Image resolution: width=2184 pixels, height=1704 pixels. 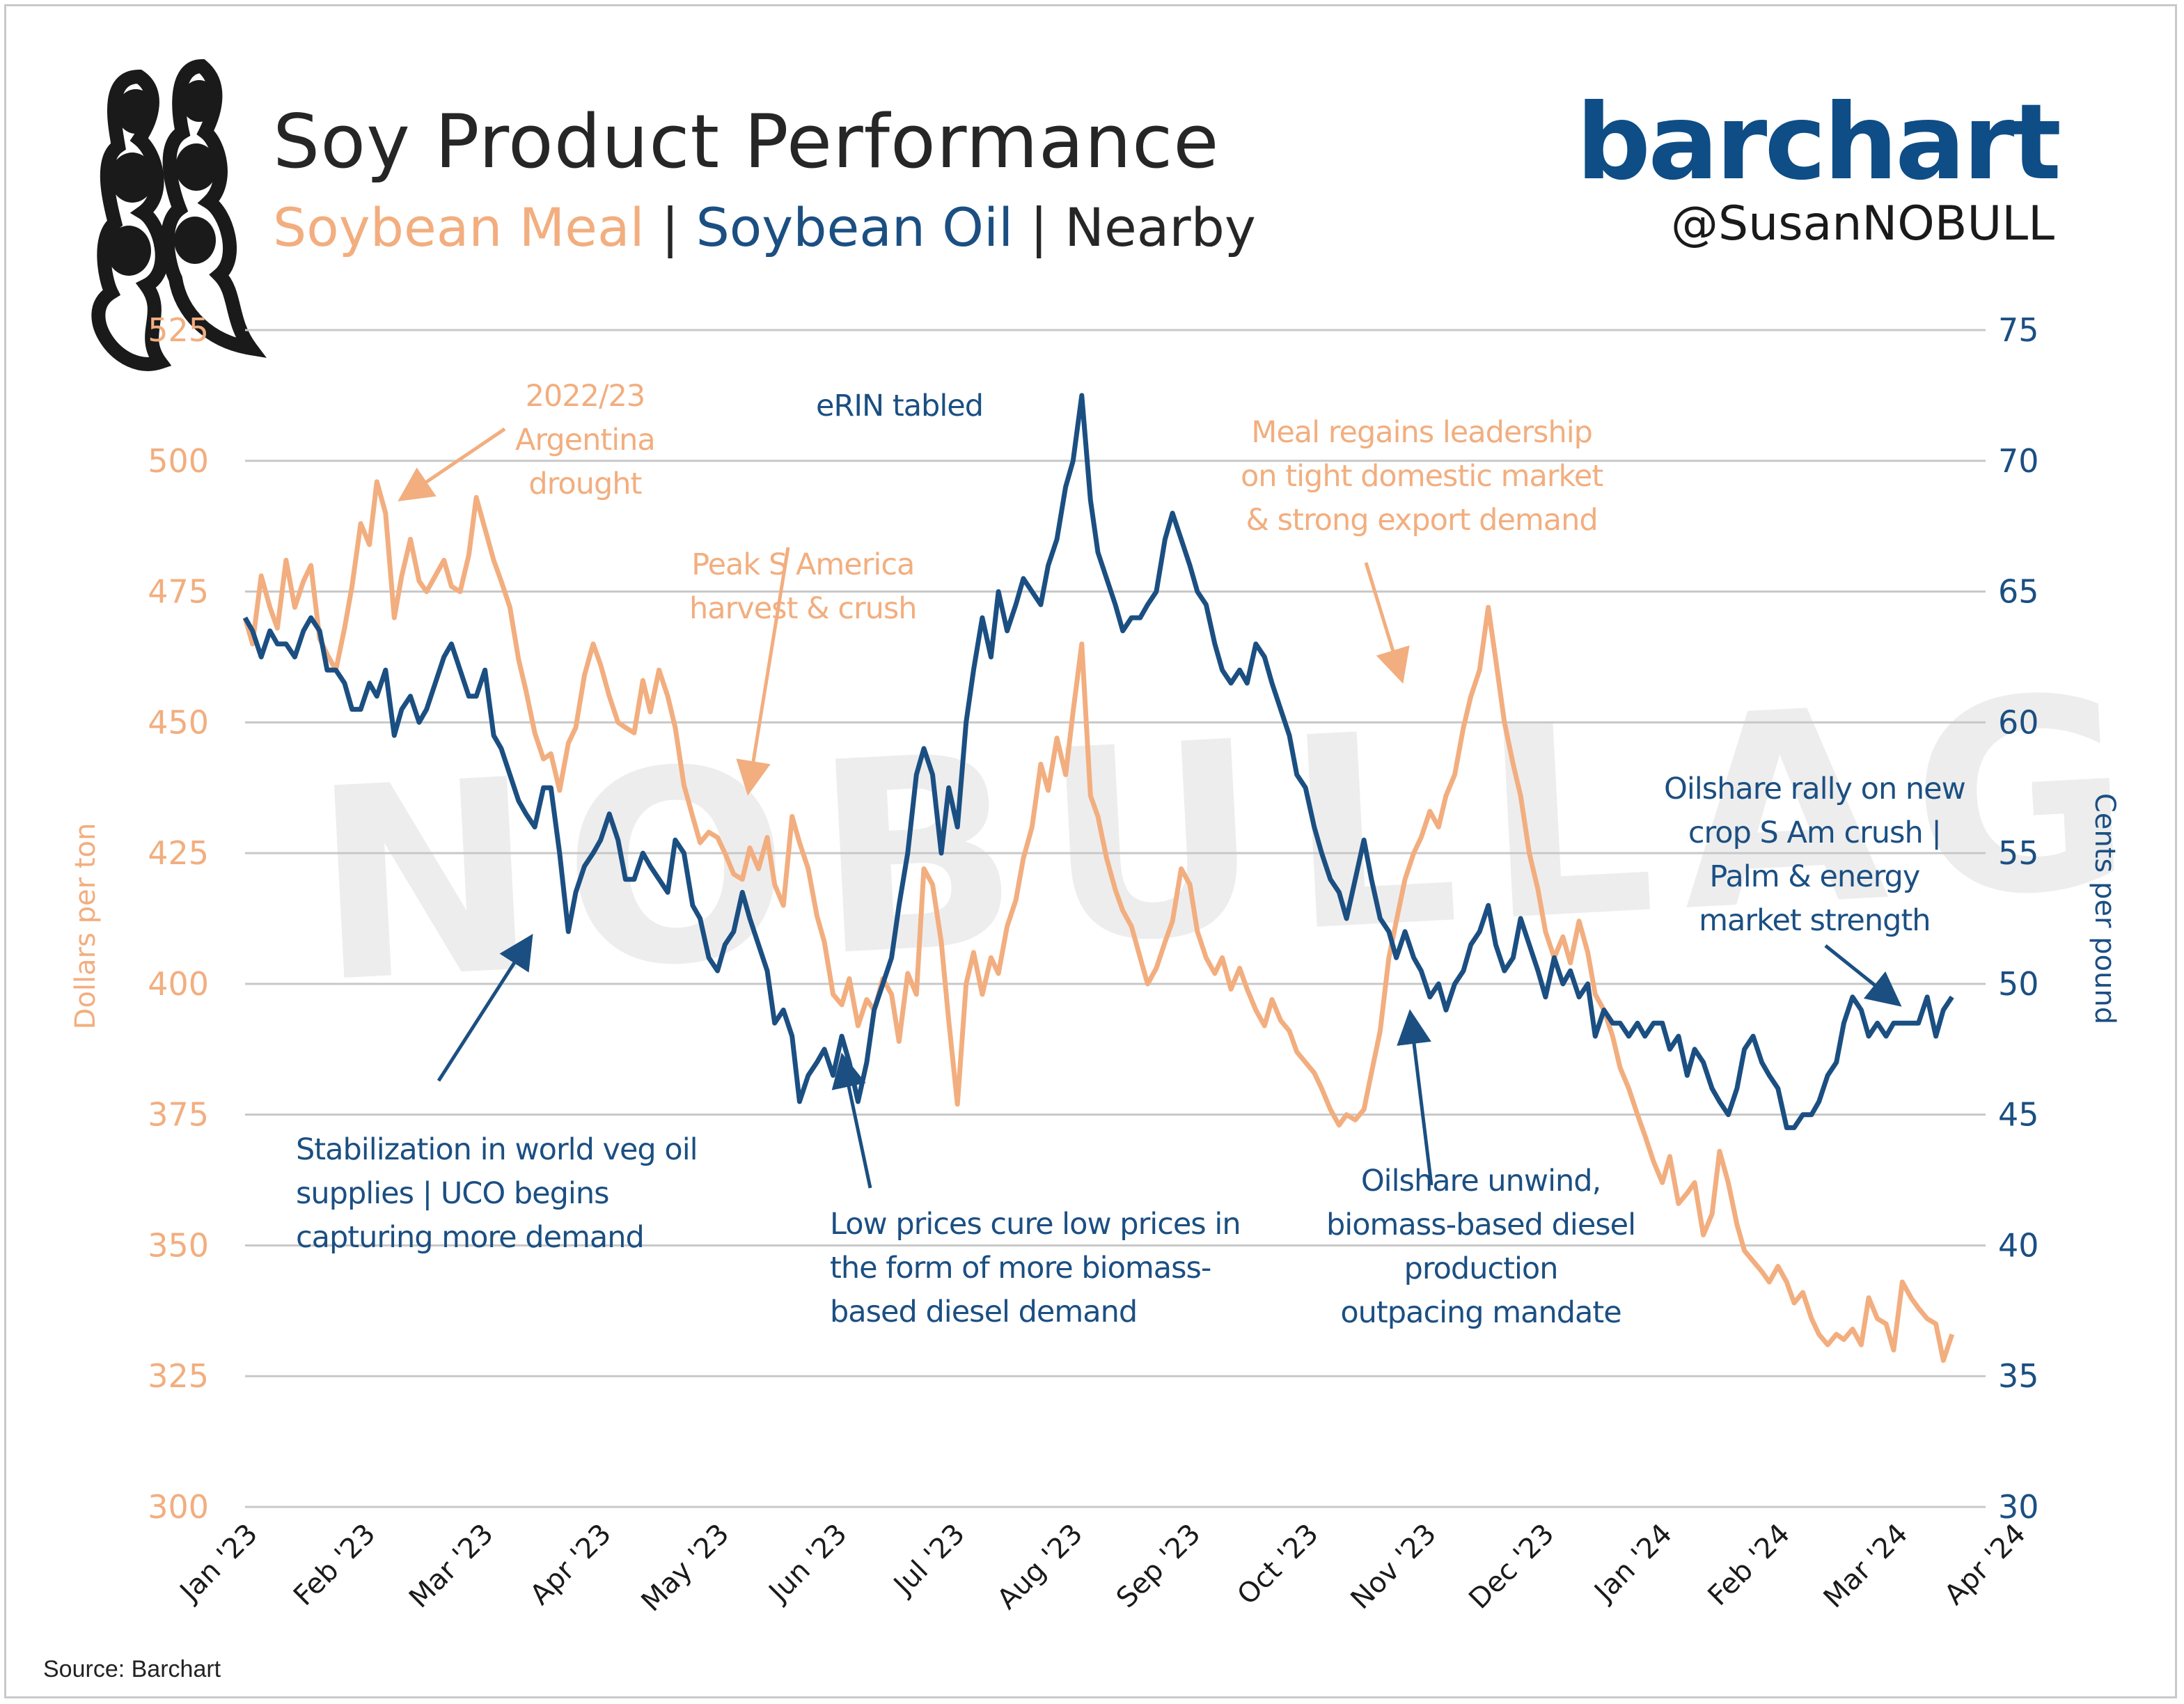 I want to click on y-tick-label-left: 325, so click(x=179, y=1376).